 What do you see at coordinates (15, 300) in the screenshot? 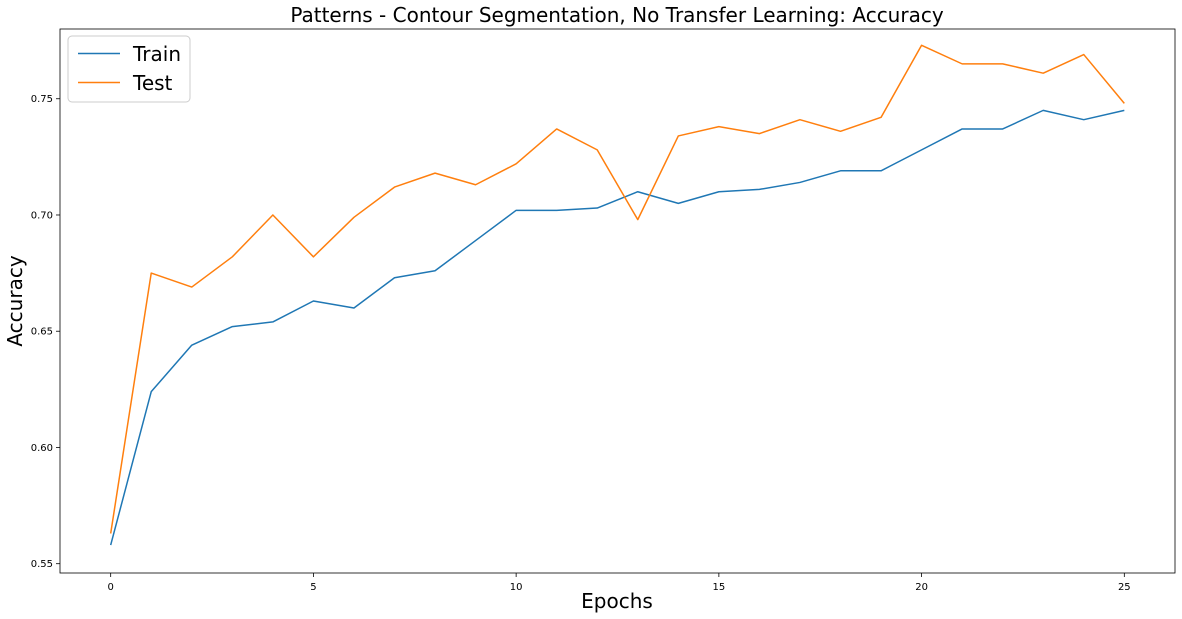
I see `y-axis-title: Accuracy` at bounding box center [15, 300].